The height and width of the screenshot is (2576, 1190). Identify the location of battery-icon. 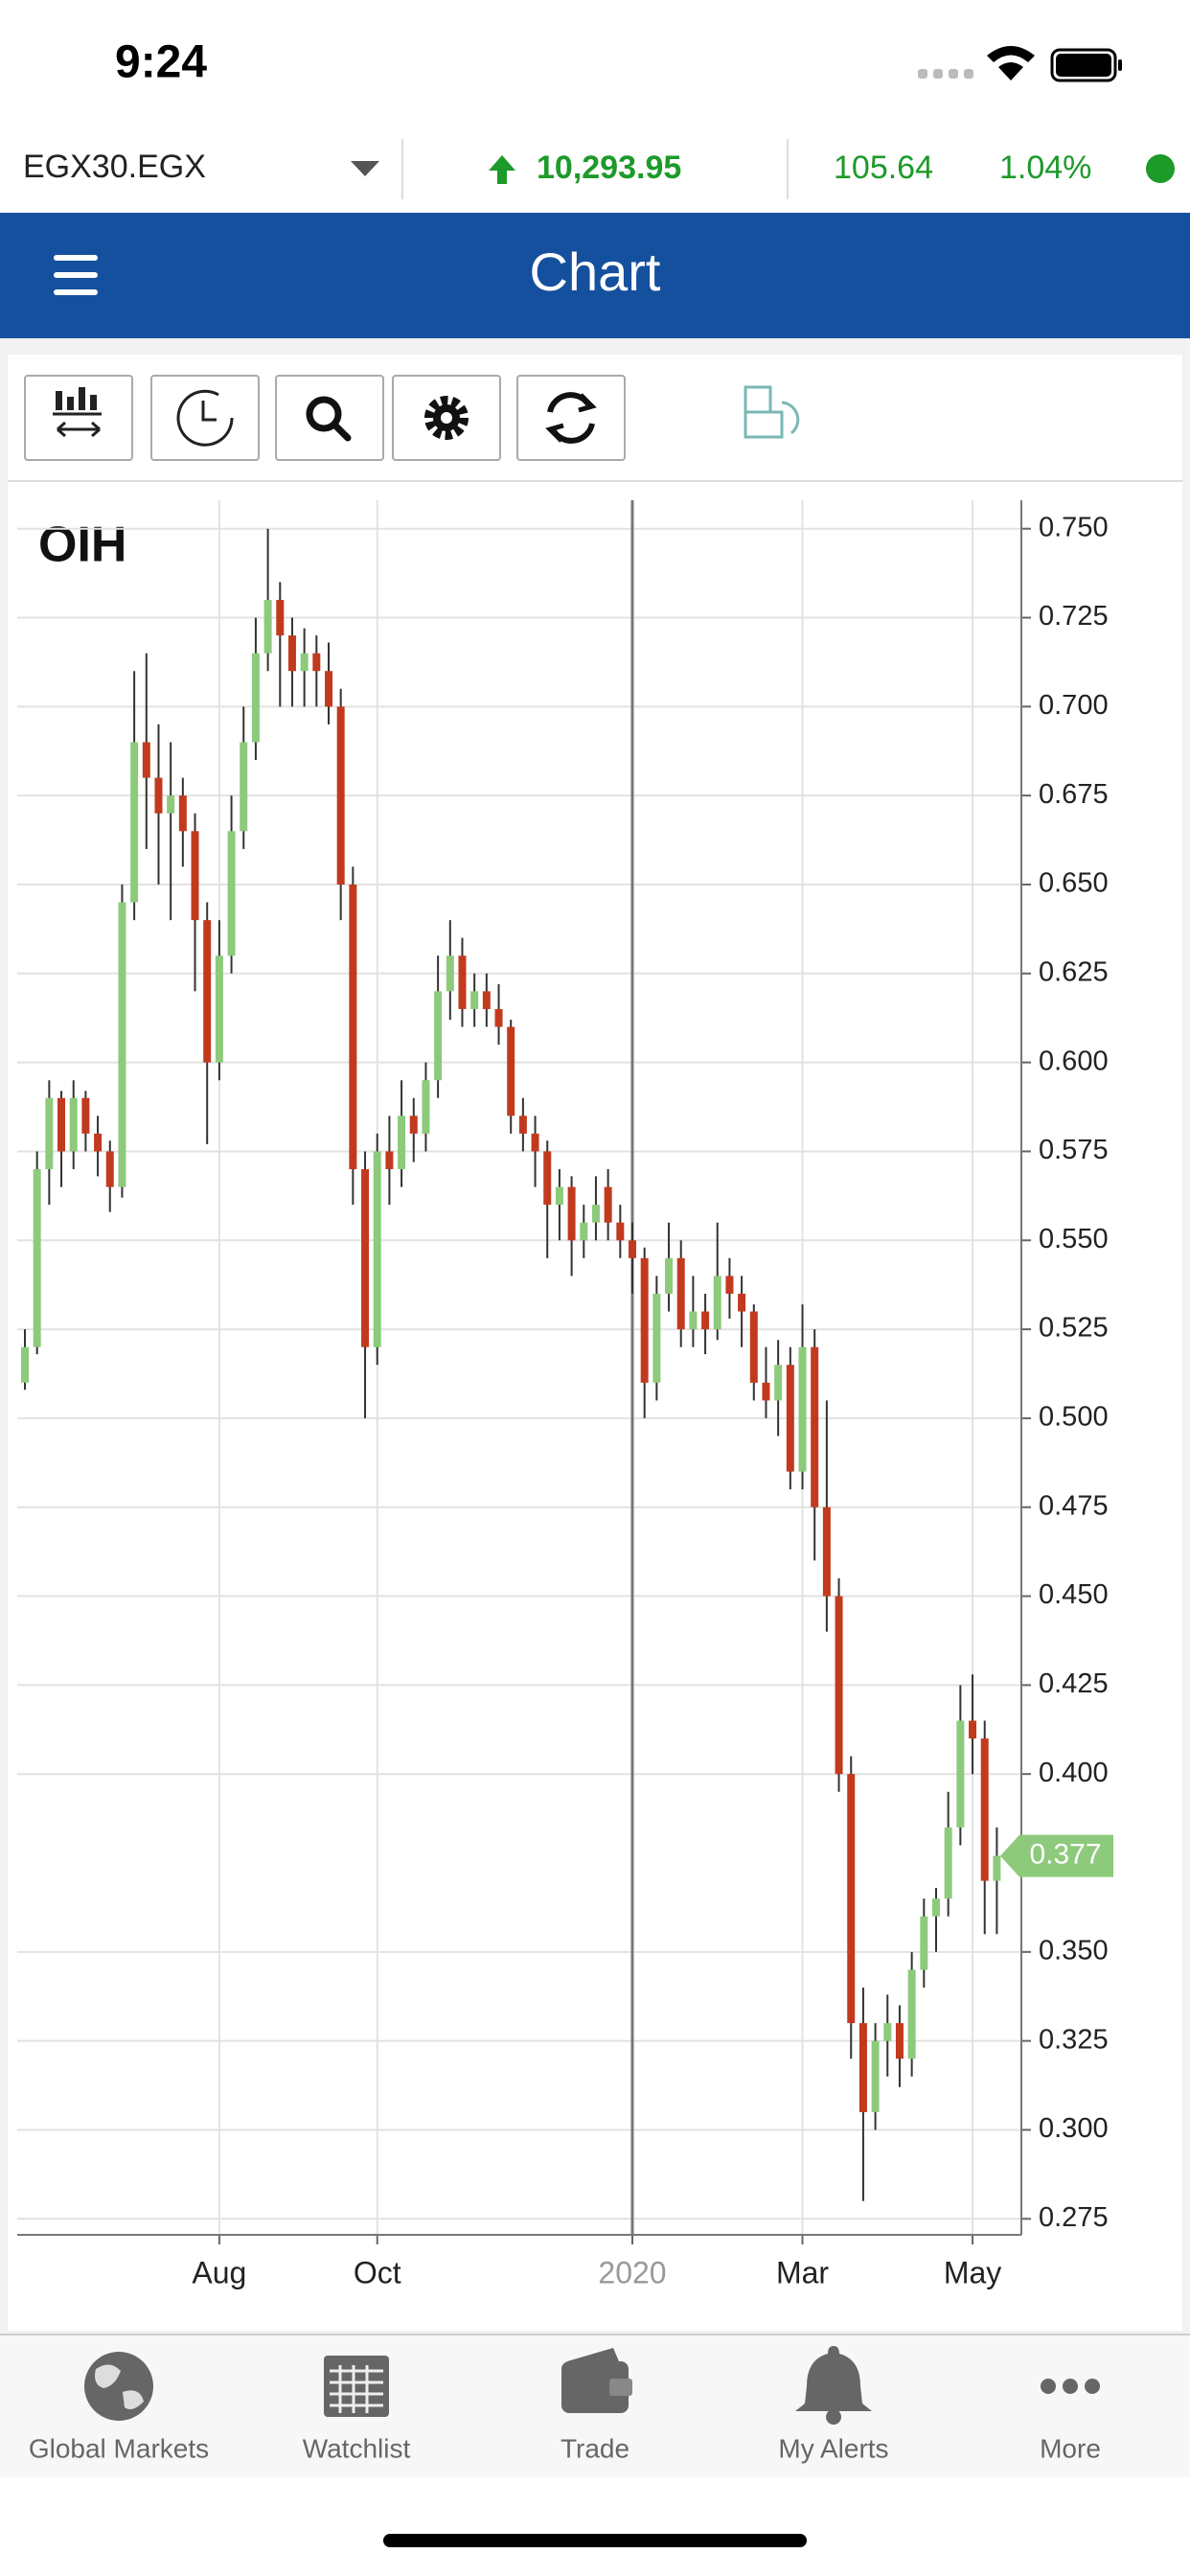
(1083, 65).